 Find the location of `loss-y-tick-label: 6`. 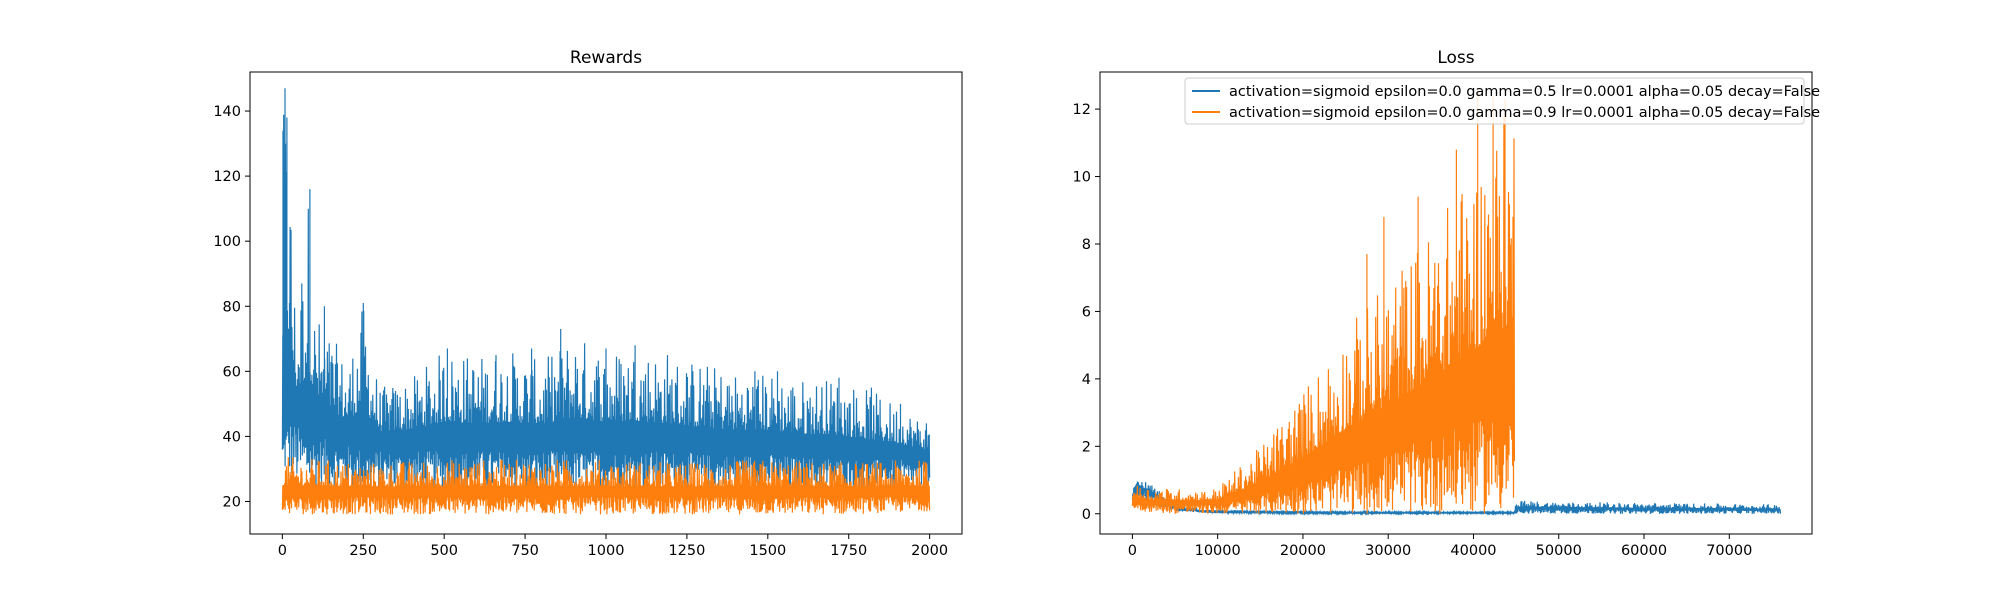

loss-y-tick-label: 6 is located at coordinates (1086, 312).